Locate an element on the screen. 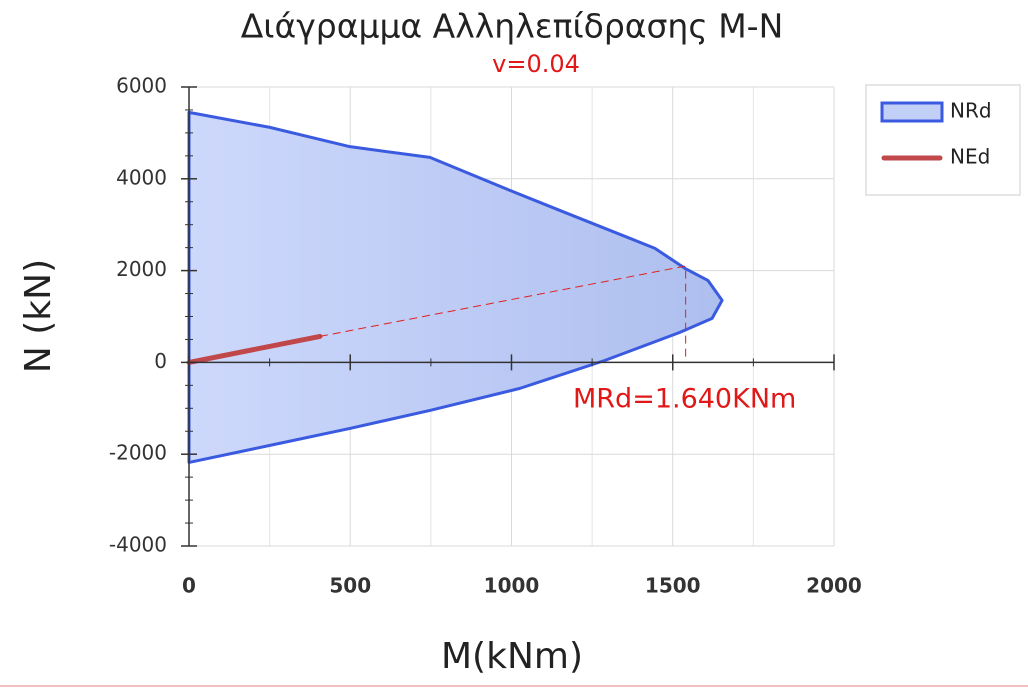  legend-label: NEd is located at coordinates (970, 157).